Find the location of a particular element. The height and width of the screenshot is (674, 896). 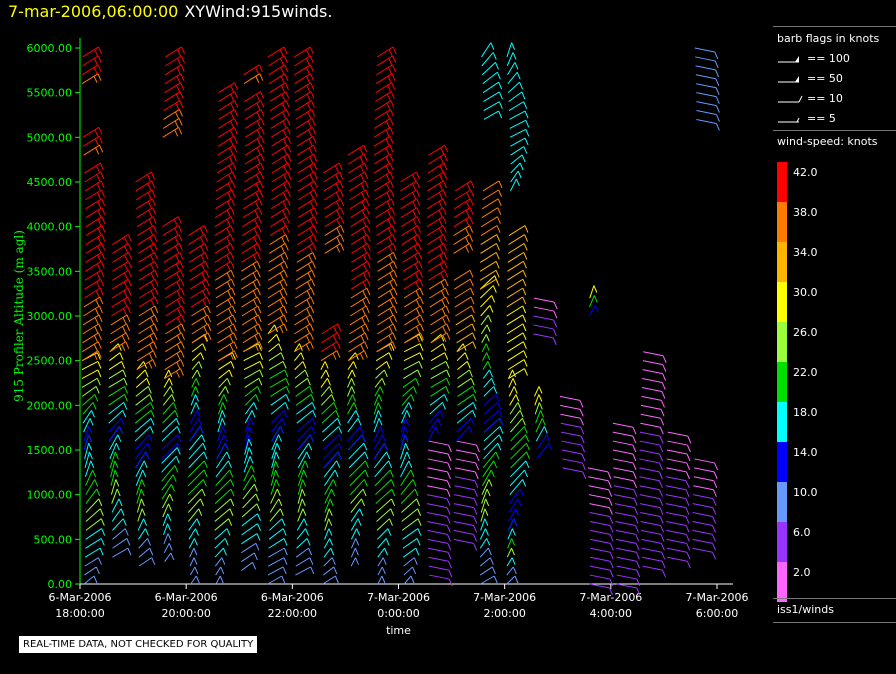

data-source-label: iss1/winds is located at coordinates (805, 609).